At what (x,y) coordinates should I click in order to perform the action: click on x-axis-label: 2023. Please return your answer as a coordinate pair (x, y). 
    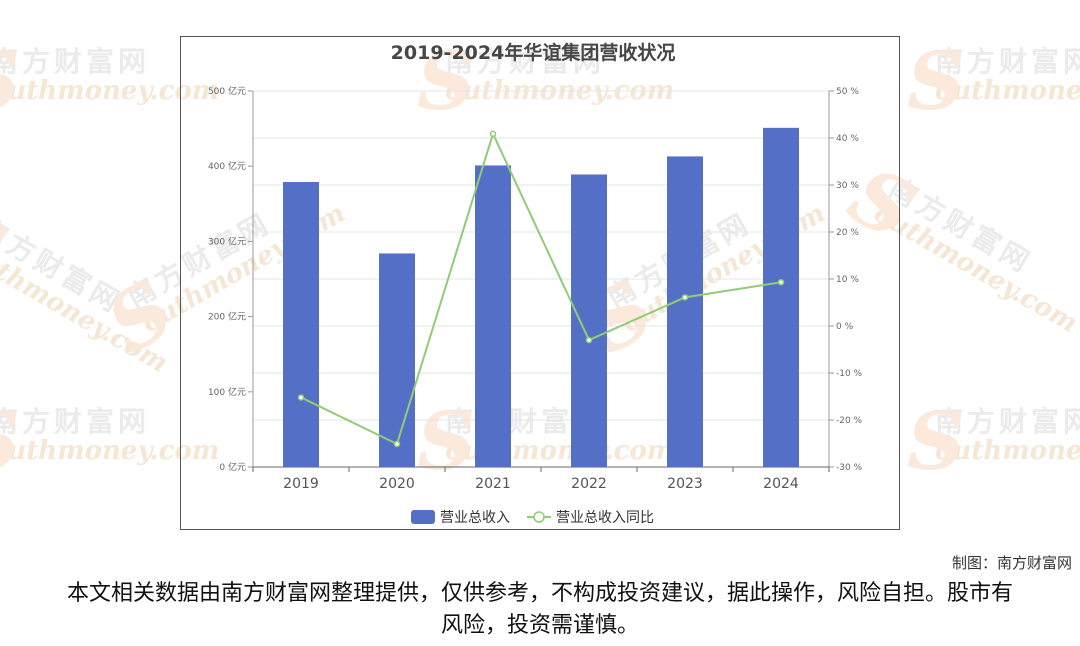
    Looking at the image, I should click on (685, 484).